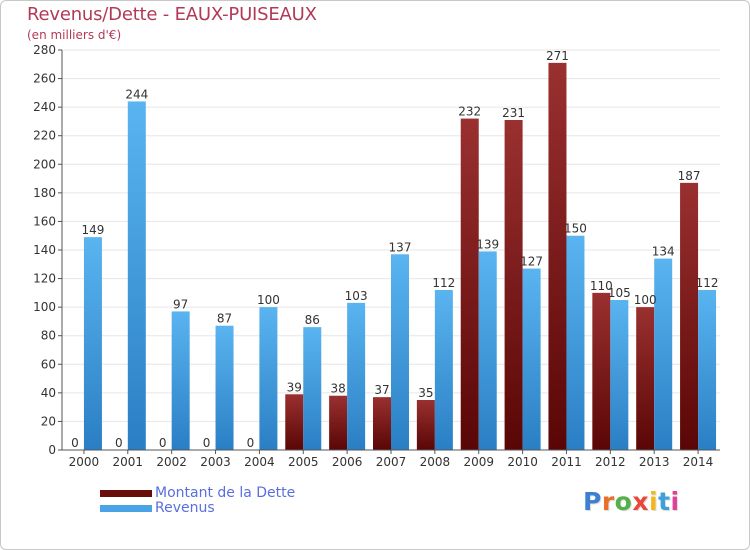  Describe the element at coordinates (44, 164) in the screenshot. I see `y-tick-label: 200` at that location.